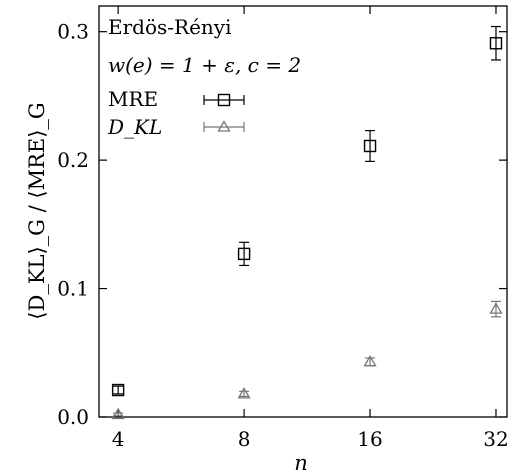 This screenshot has height=474, width=512. I want to click on x-tick-label-32: 32, so click(495, 439).